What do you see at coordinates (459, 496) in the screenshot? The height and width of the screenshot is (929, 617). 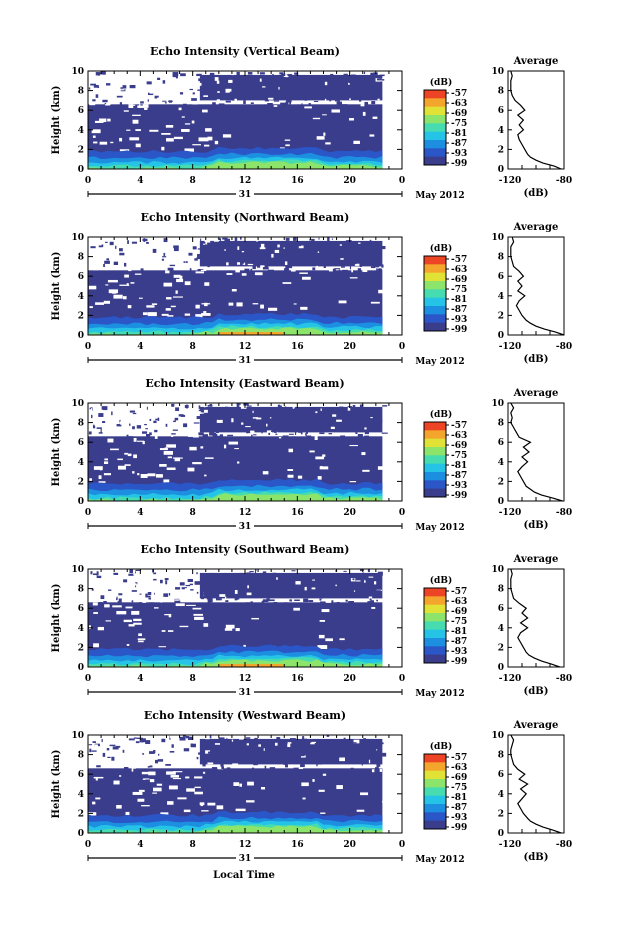 I see `colorbar-label: -99` at bounding box center [459, 496].